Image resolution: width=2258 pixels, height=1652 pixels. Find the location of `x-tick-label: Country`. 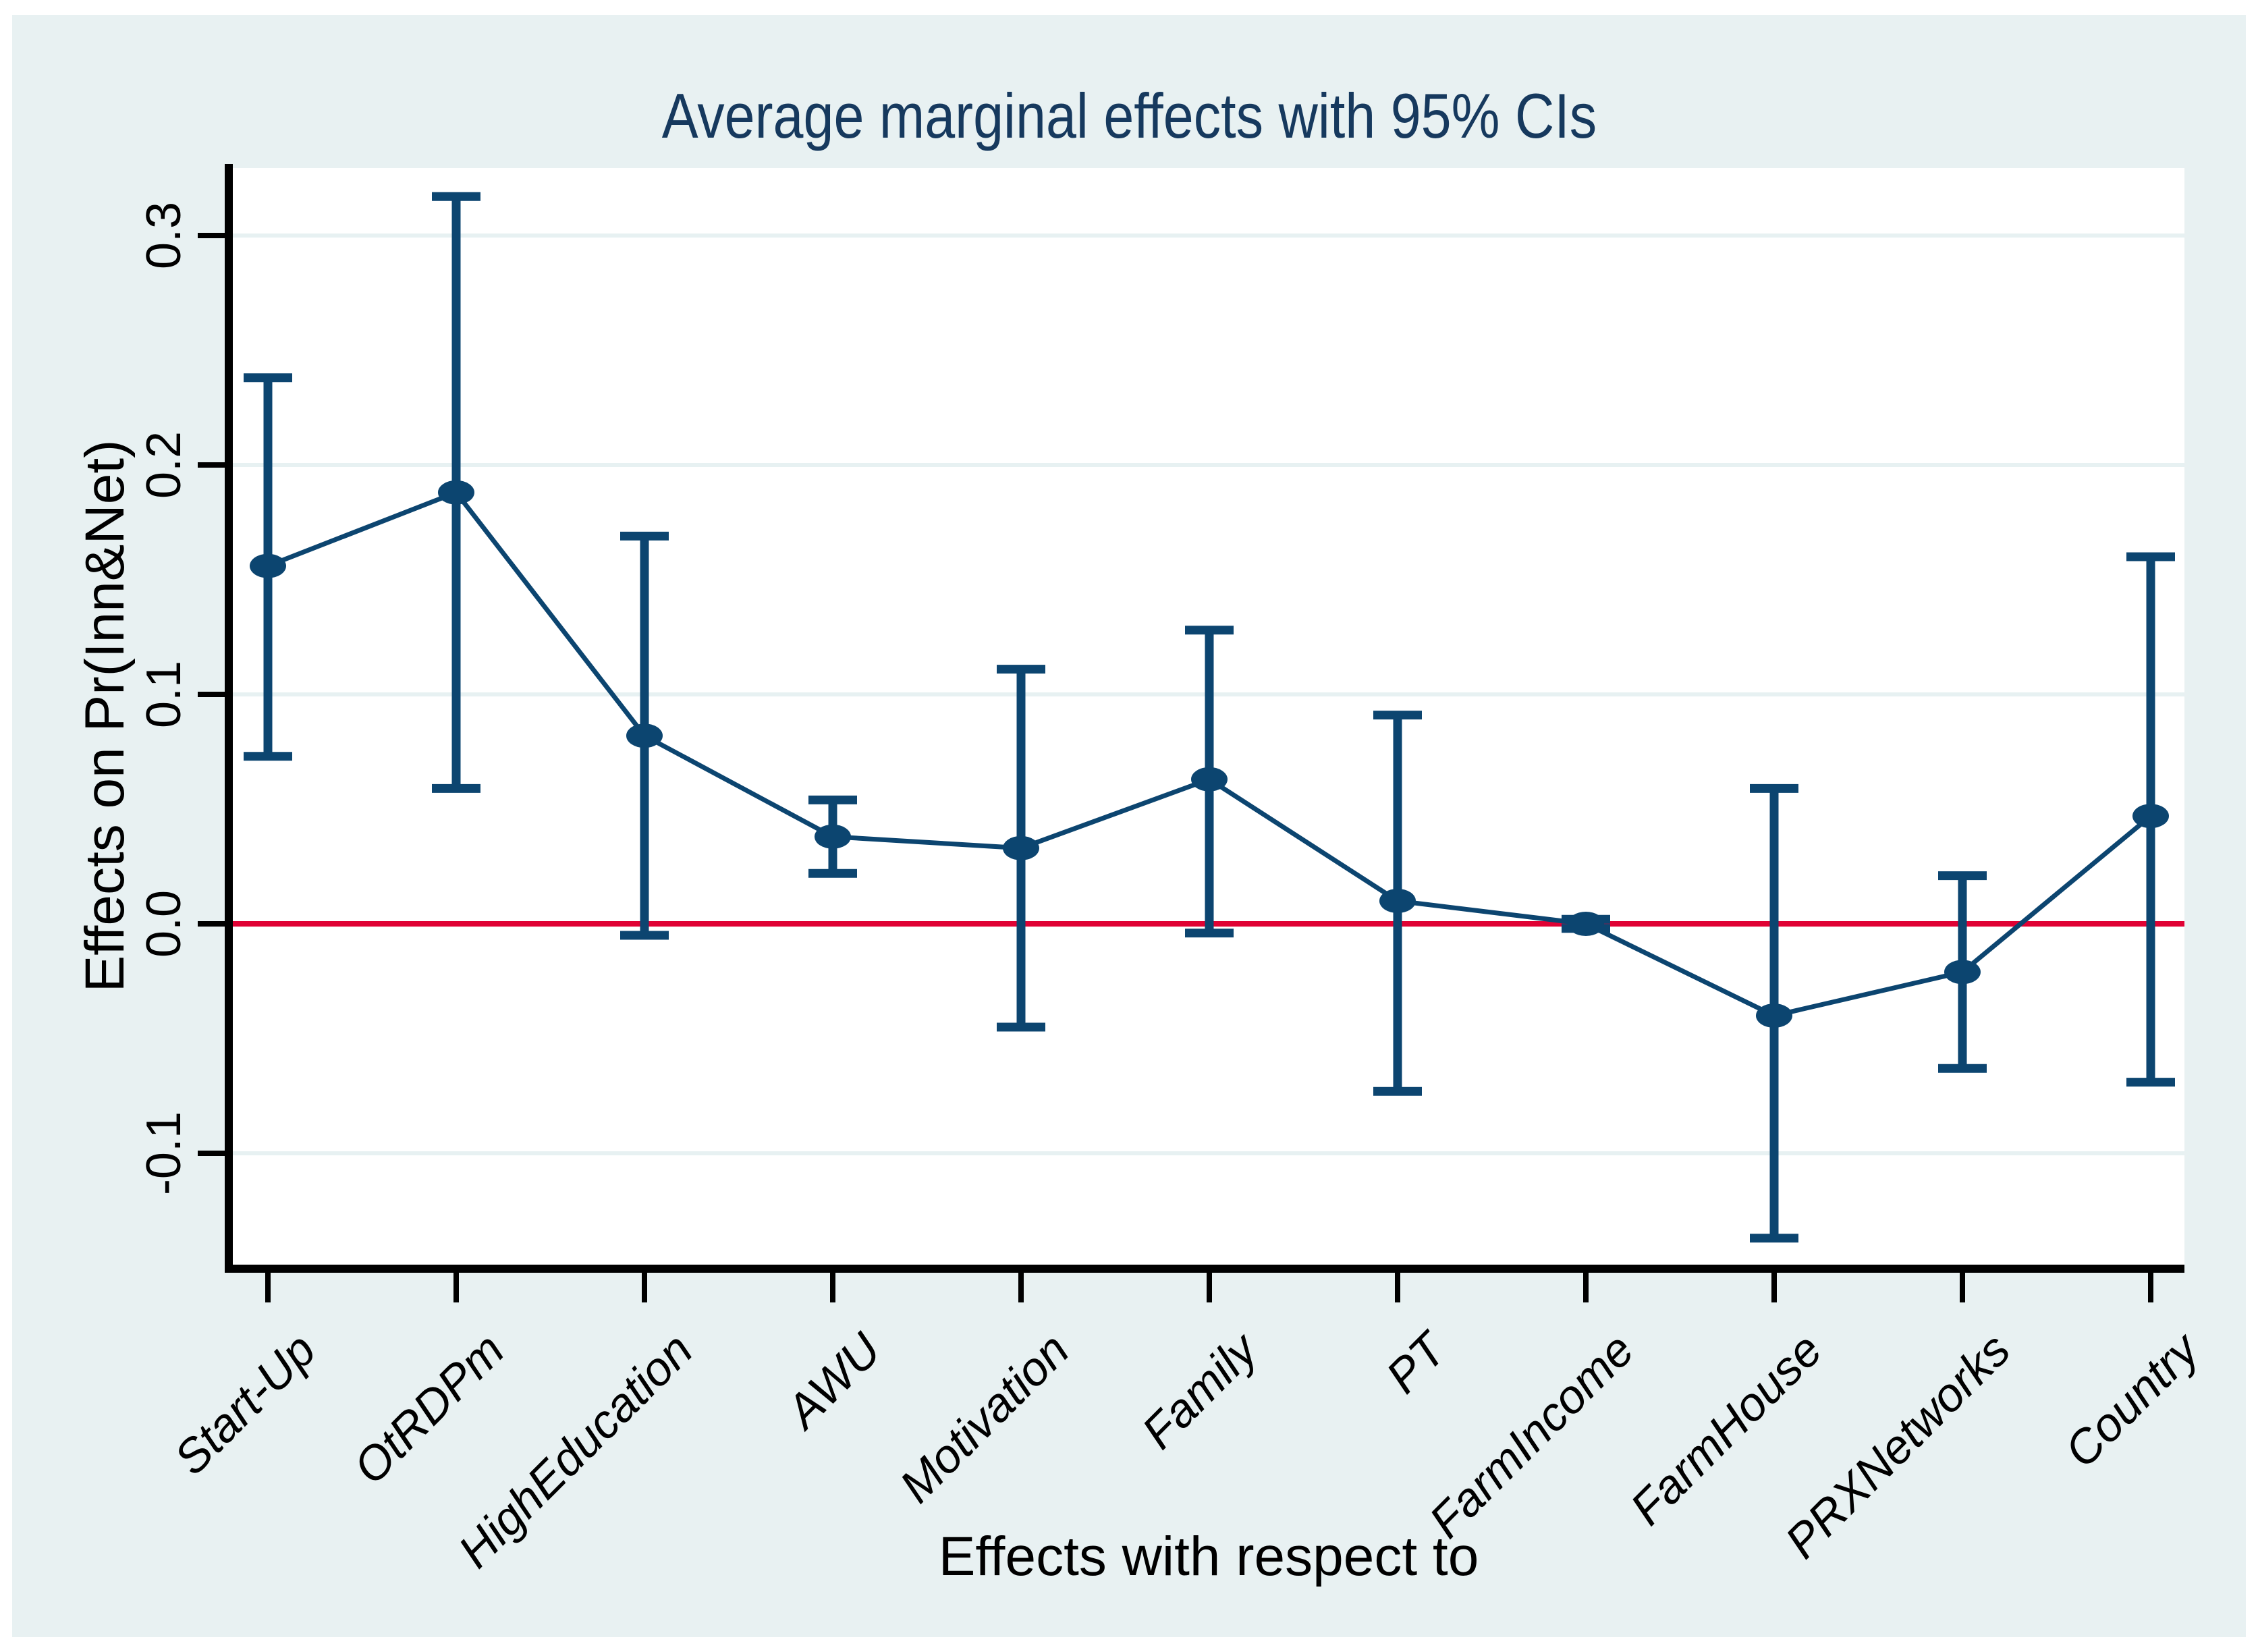

x-tick-label: Country is located at coordinates (2131, 1400).